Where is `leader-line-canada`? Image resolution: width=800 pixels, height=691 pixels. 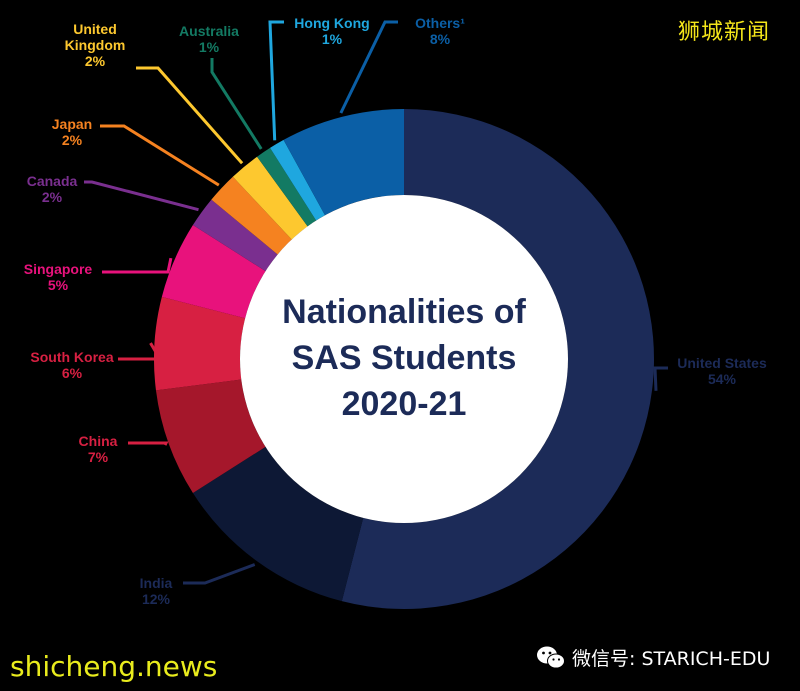
leader-line-canada is located at coordinates (141, 196).